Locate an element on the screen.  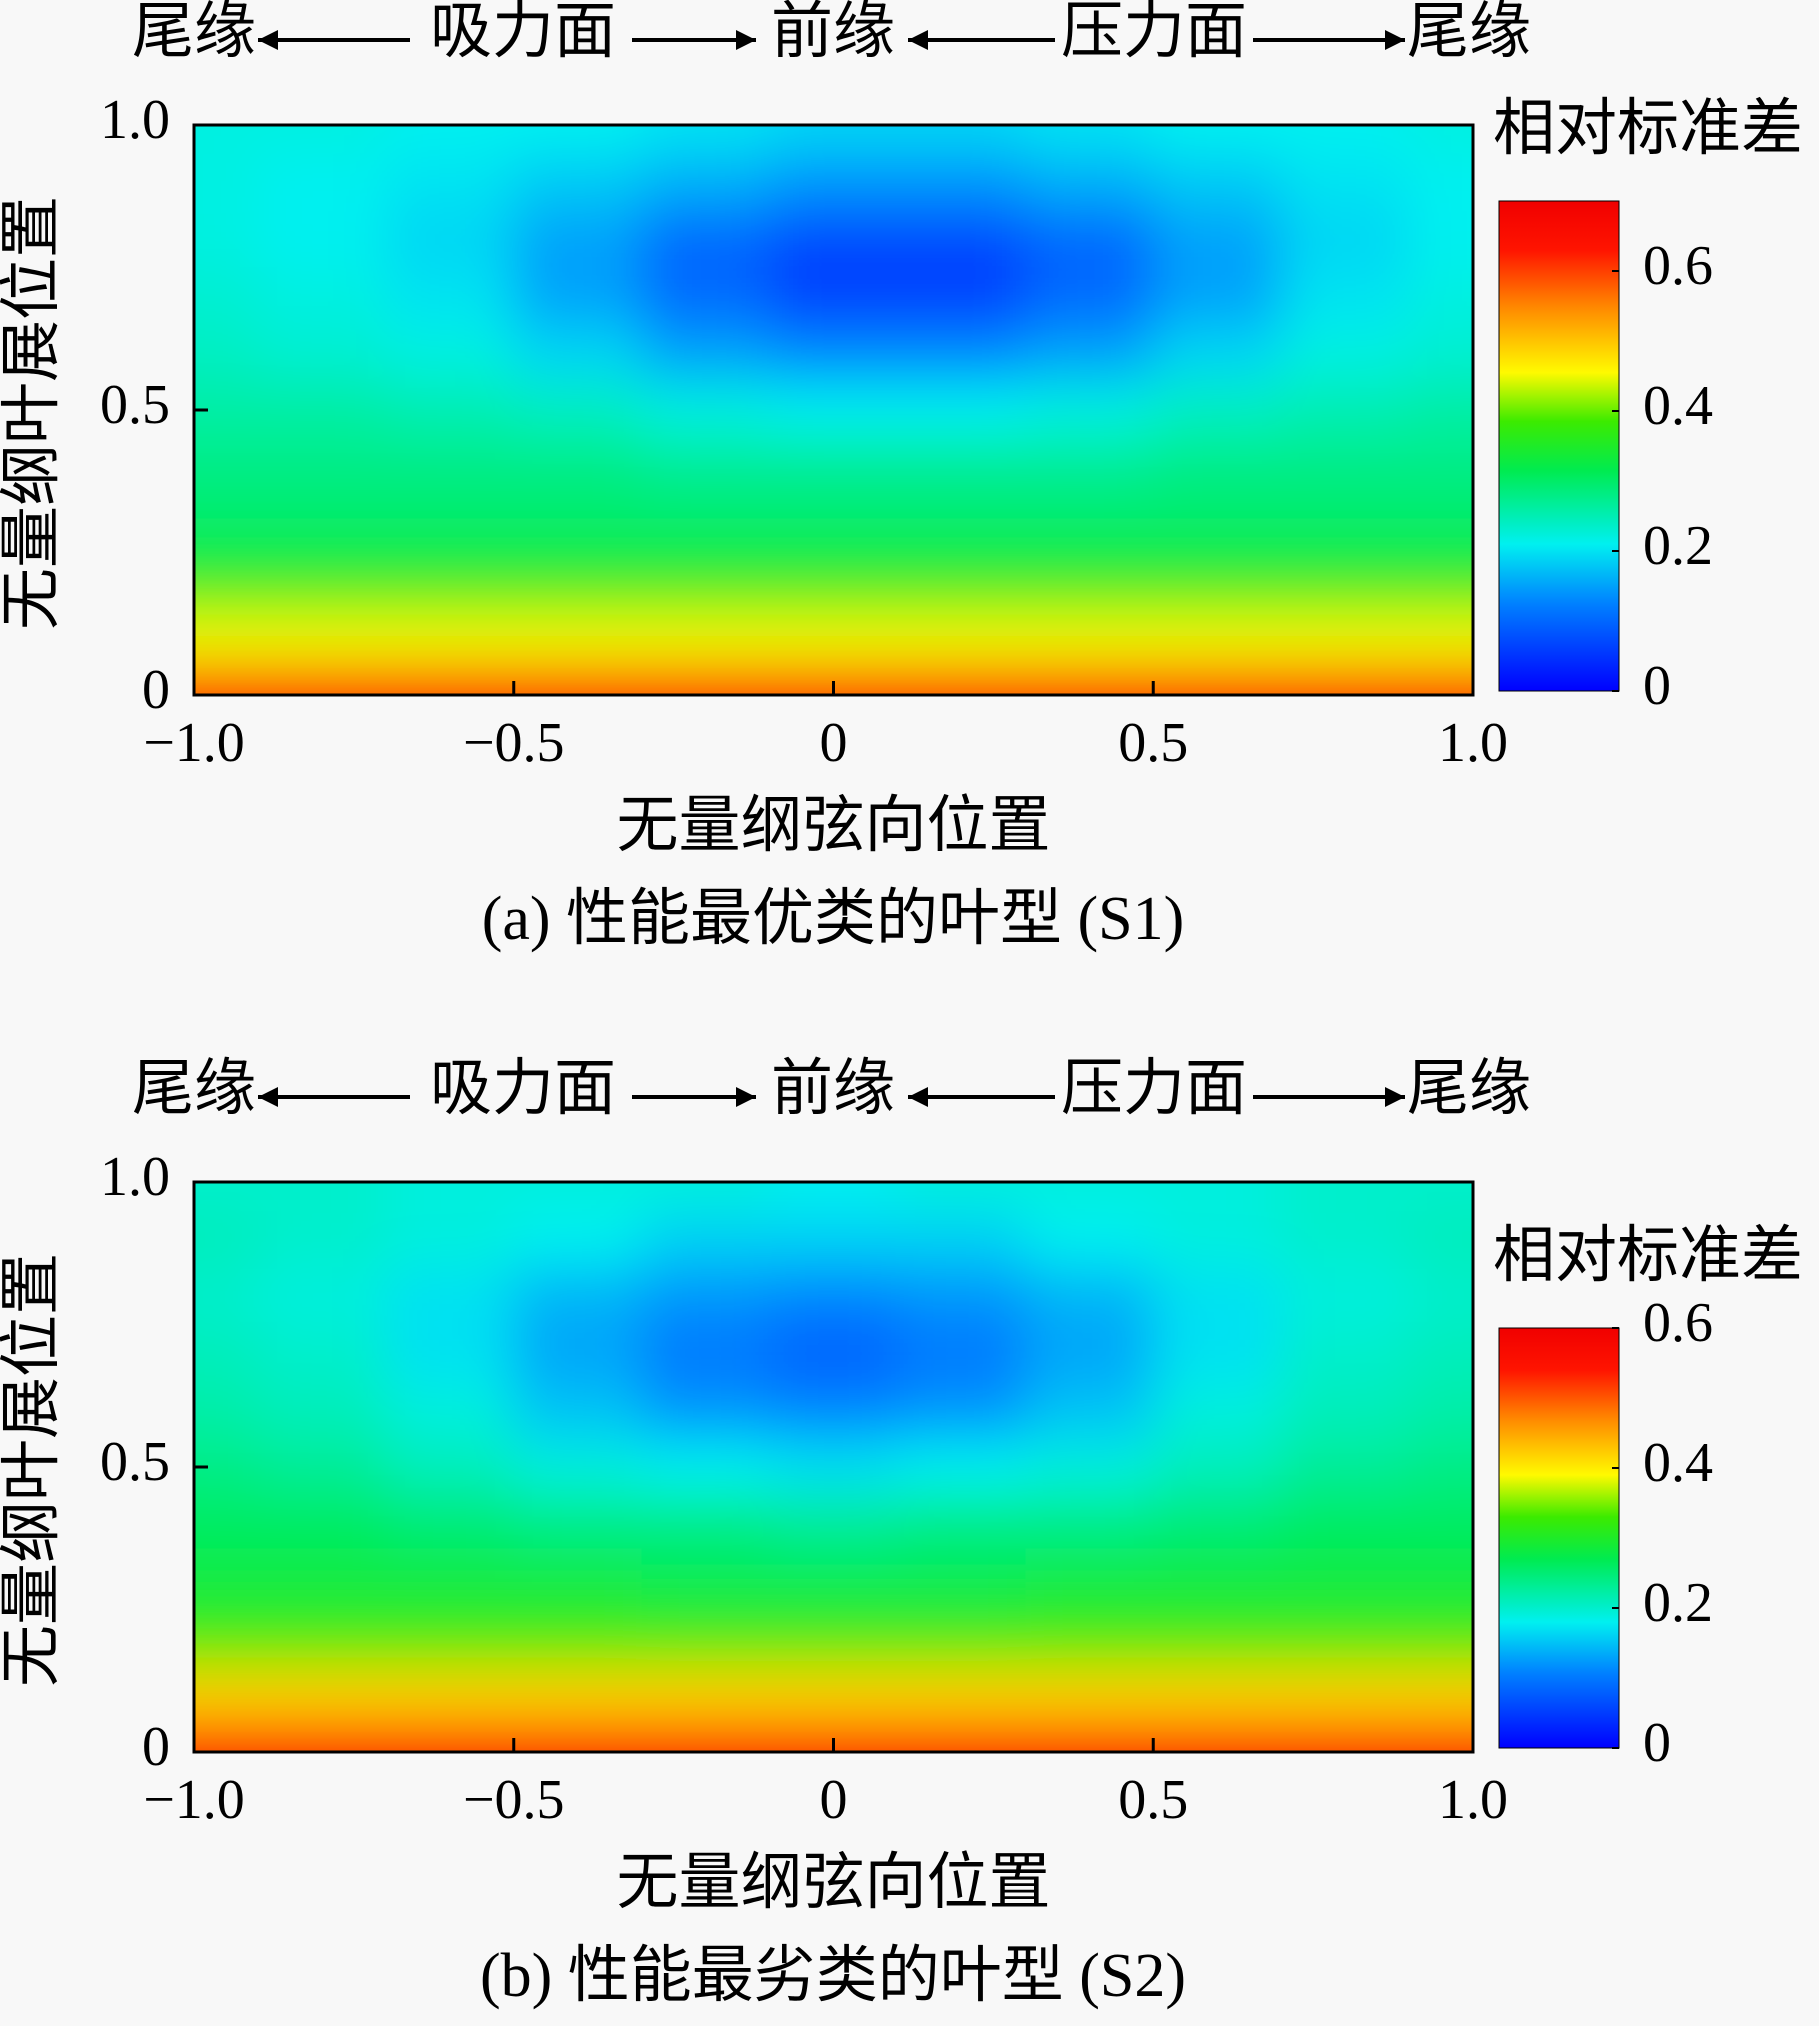
y-tick-label: 0 is located at coordinates (156, 690).